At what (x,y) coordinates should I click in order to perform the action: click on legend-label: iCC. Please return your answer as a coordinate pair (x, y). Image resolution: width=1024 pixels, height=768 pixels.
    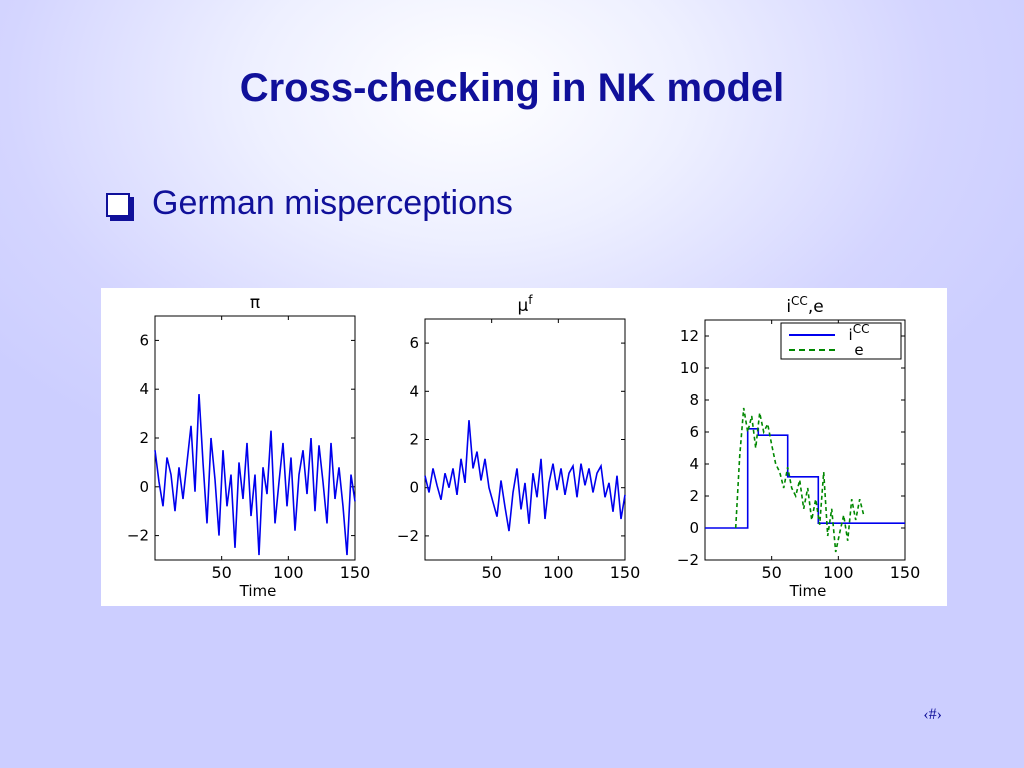
    Looking at the image, I should click on (859, 333).